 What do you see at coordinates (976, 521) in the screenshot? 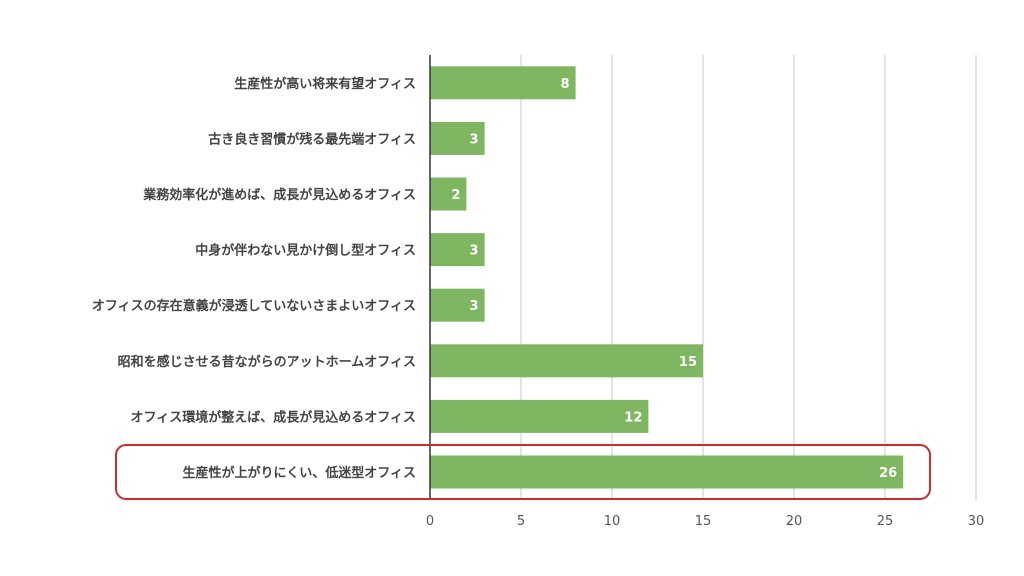
I see `x-tick-label: 30` at bounding box center [976, 521].